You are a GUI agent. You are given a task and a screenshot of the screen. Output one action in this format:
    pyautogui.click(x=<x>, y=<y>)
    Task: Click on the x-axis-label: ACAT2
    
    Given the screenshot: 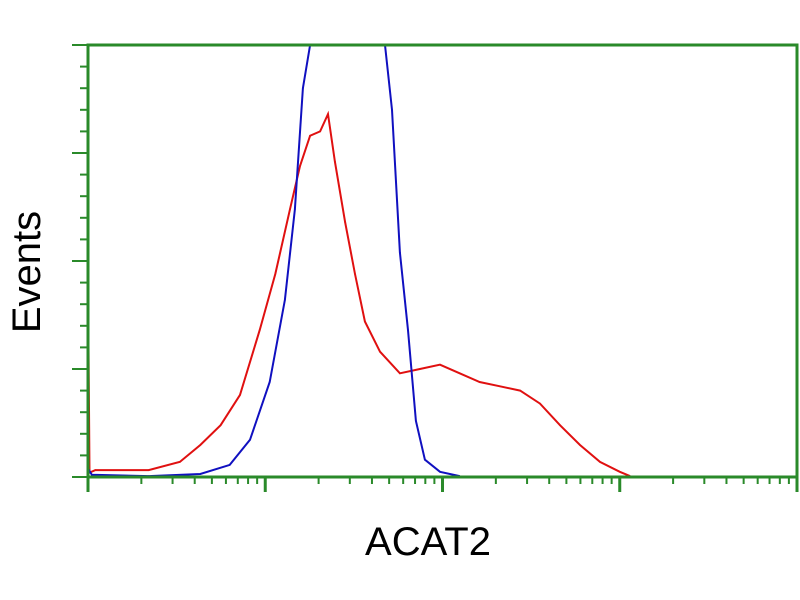 What is the action you would take?
    pyautogui.click(x=428, y=542)
    